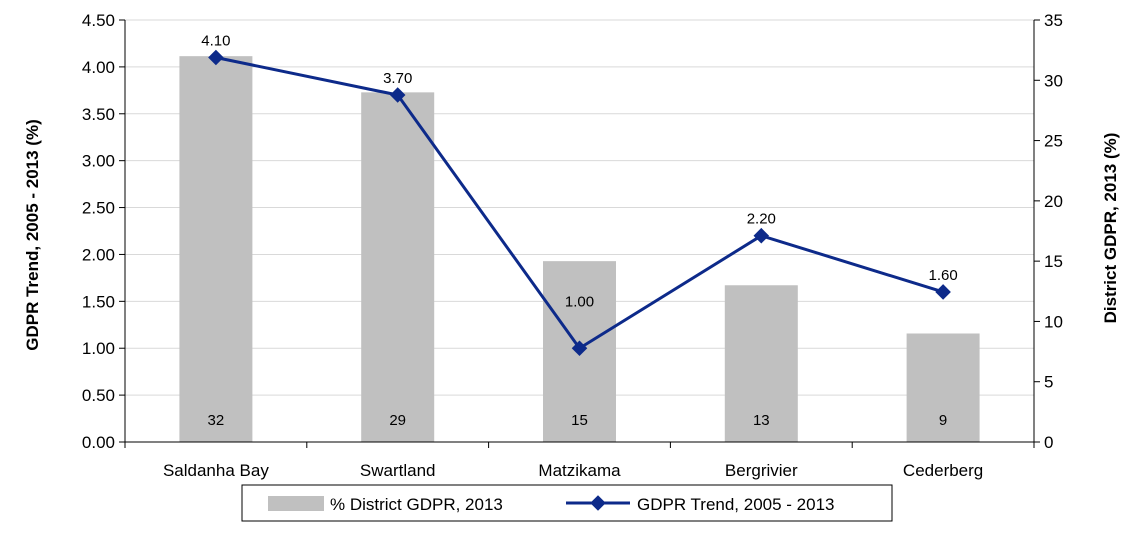  I want to click on y2-tick-label: 10, so click(1053, 321).